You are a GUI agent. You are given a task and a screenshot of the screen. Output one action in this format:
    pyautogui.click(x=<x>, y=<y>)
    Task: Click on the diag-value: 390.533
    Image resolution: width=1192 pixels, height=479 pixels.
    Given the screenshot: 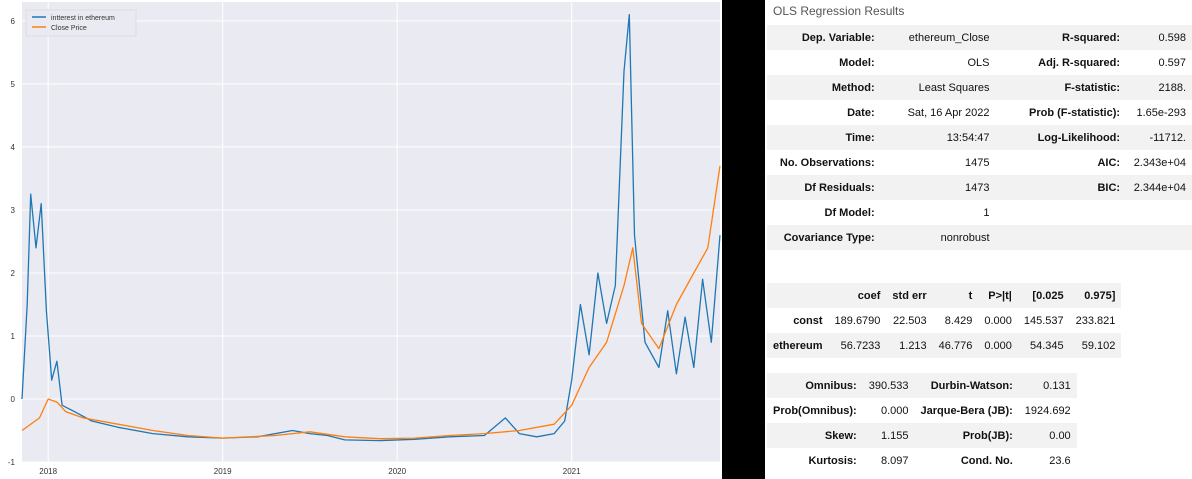 What is the action you would take?
    pyautogui.click(x=888, y=385)
    